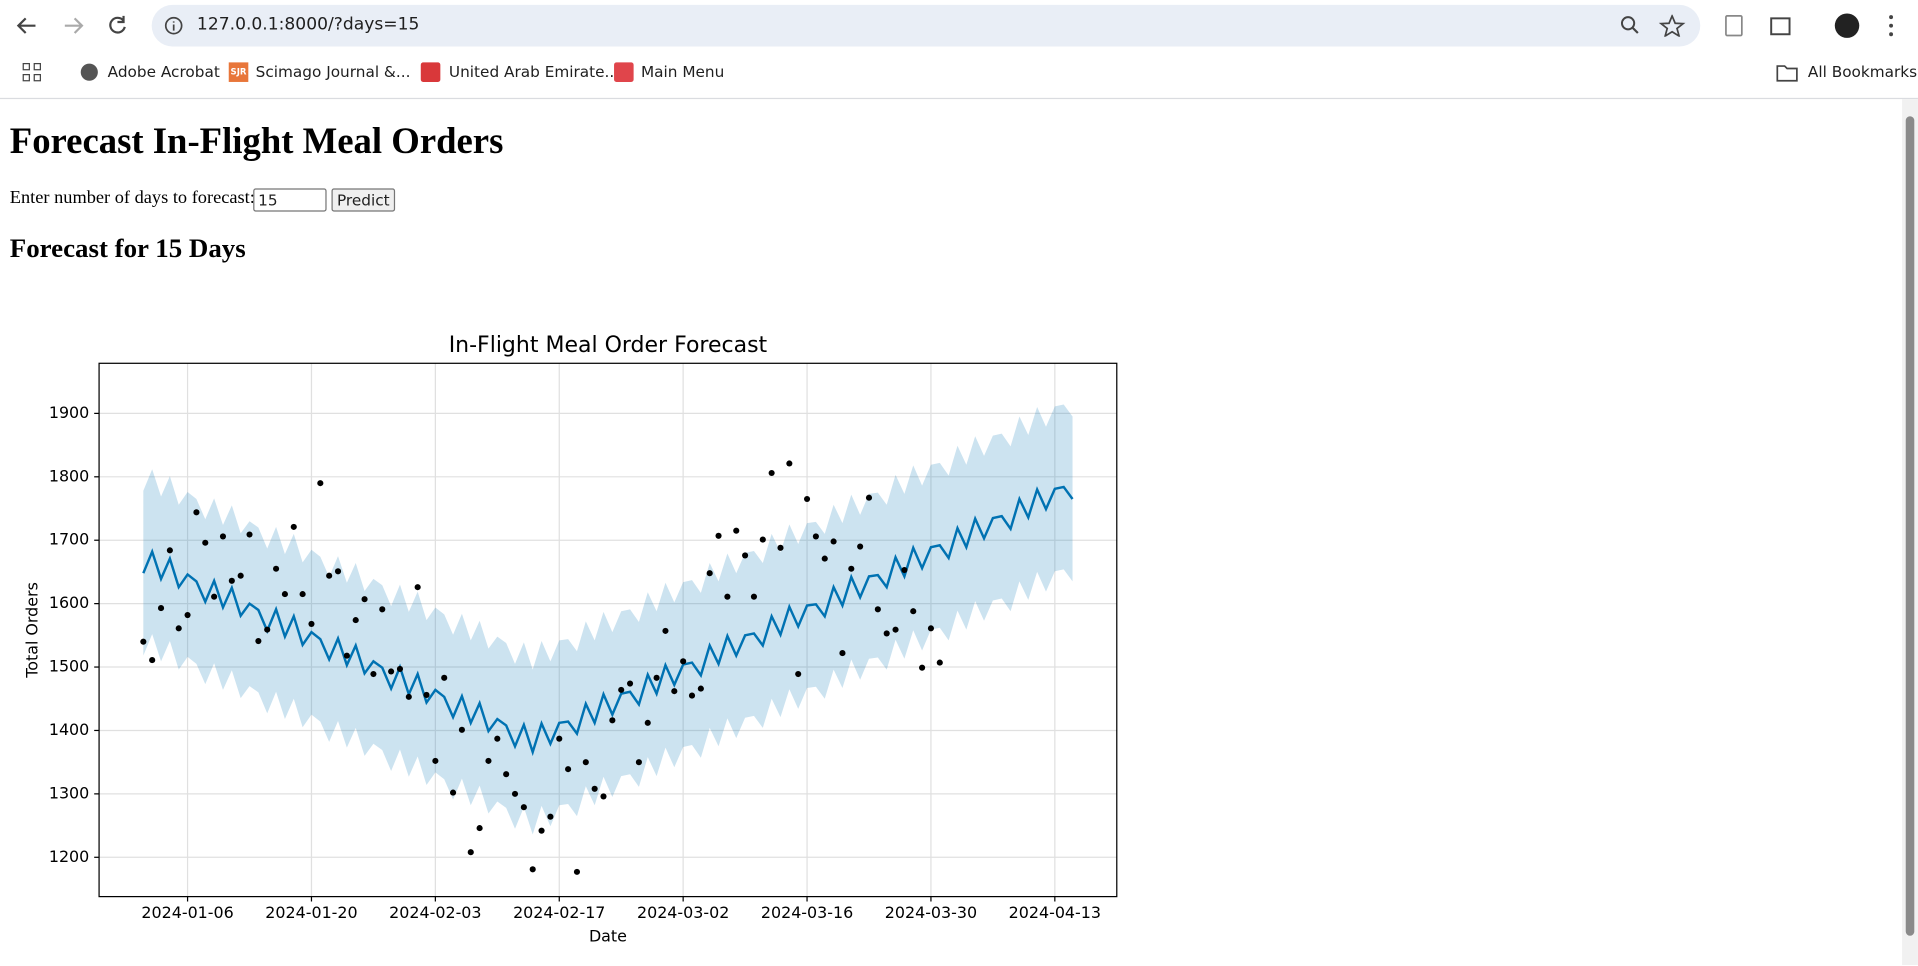 This screenshot has width=1918, height=966. I want to click on x-tick-label: 2024-02-03, so click(435, 912).